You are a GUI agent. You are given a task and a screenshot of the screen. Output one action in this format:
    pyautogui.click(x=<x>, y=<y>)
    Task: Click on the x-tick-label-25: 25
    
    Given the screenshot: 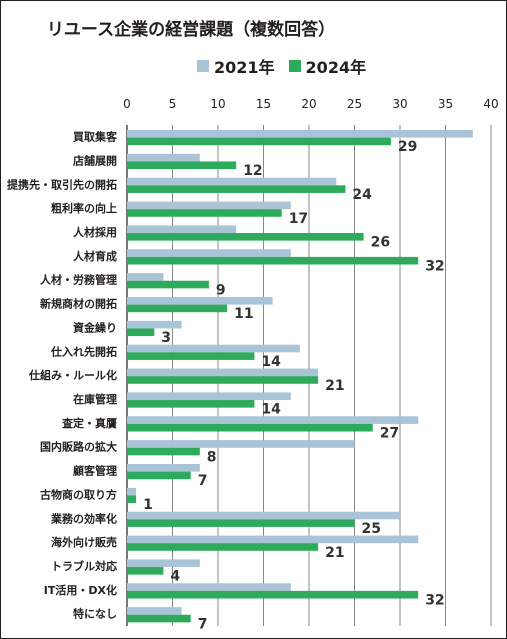 What is the action you would take?
    pyautogui.click(x=354, y=104)
    